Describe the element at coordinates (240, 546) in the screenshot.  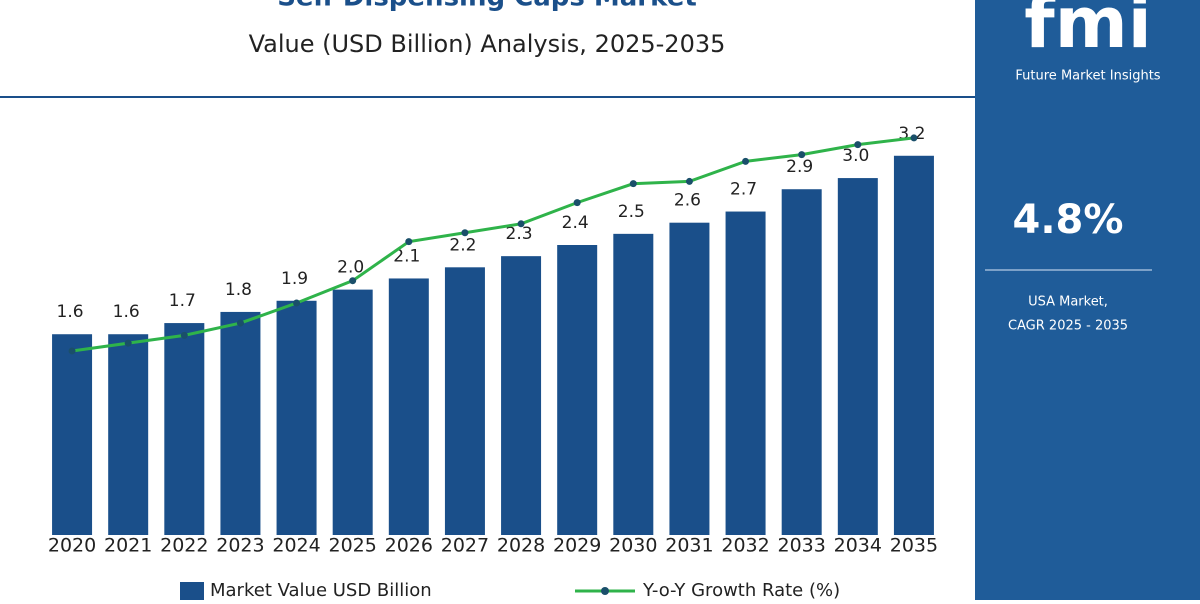
I see `x-tick-label: 2023` at that location.